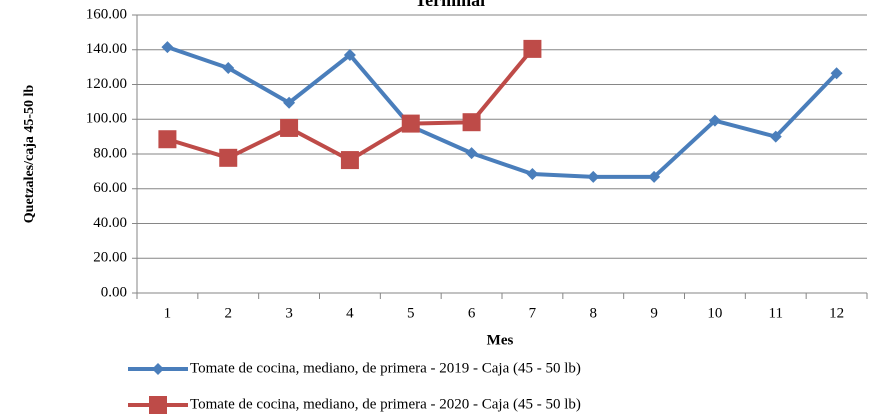 The width and height of the screenshot is (881, 419). Describe the element at coordinates (114, 292) in the screenshot. I see `y-tick-label: 0.00` at that location.